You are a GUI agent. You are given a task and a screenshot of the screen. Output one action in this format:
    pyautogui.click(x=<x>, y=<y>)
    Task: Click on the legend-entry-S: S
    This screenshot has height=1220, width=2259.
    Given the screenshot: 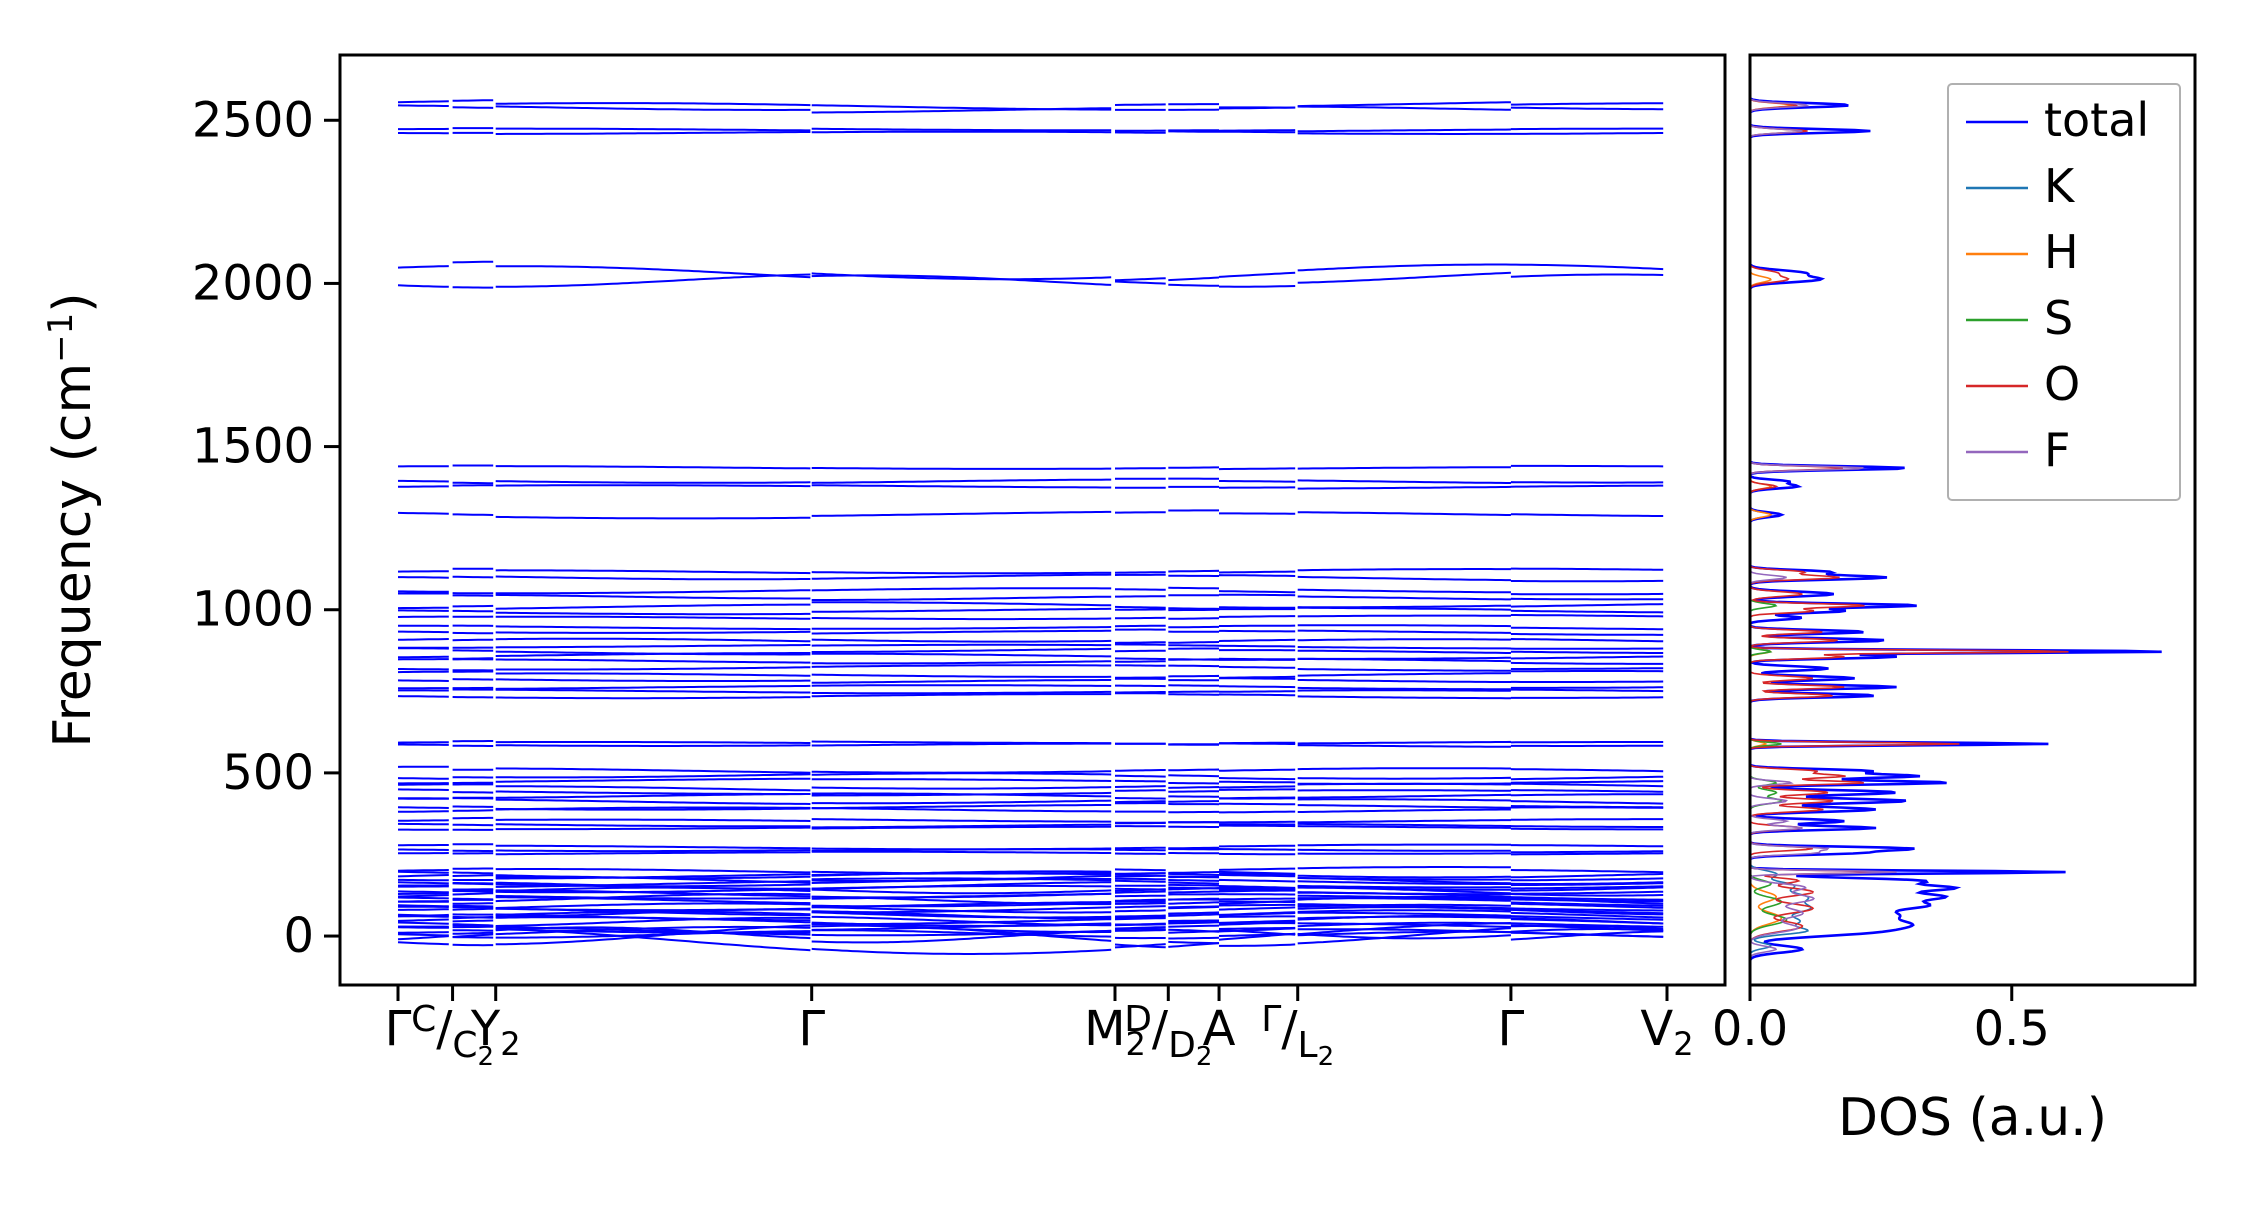 What is the action you would take?
    pyautogui.click(x=2019, y=318)
    